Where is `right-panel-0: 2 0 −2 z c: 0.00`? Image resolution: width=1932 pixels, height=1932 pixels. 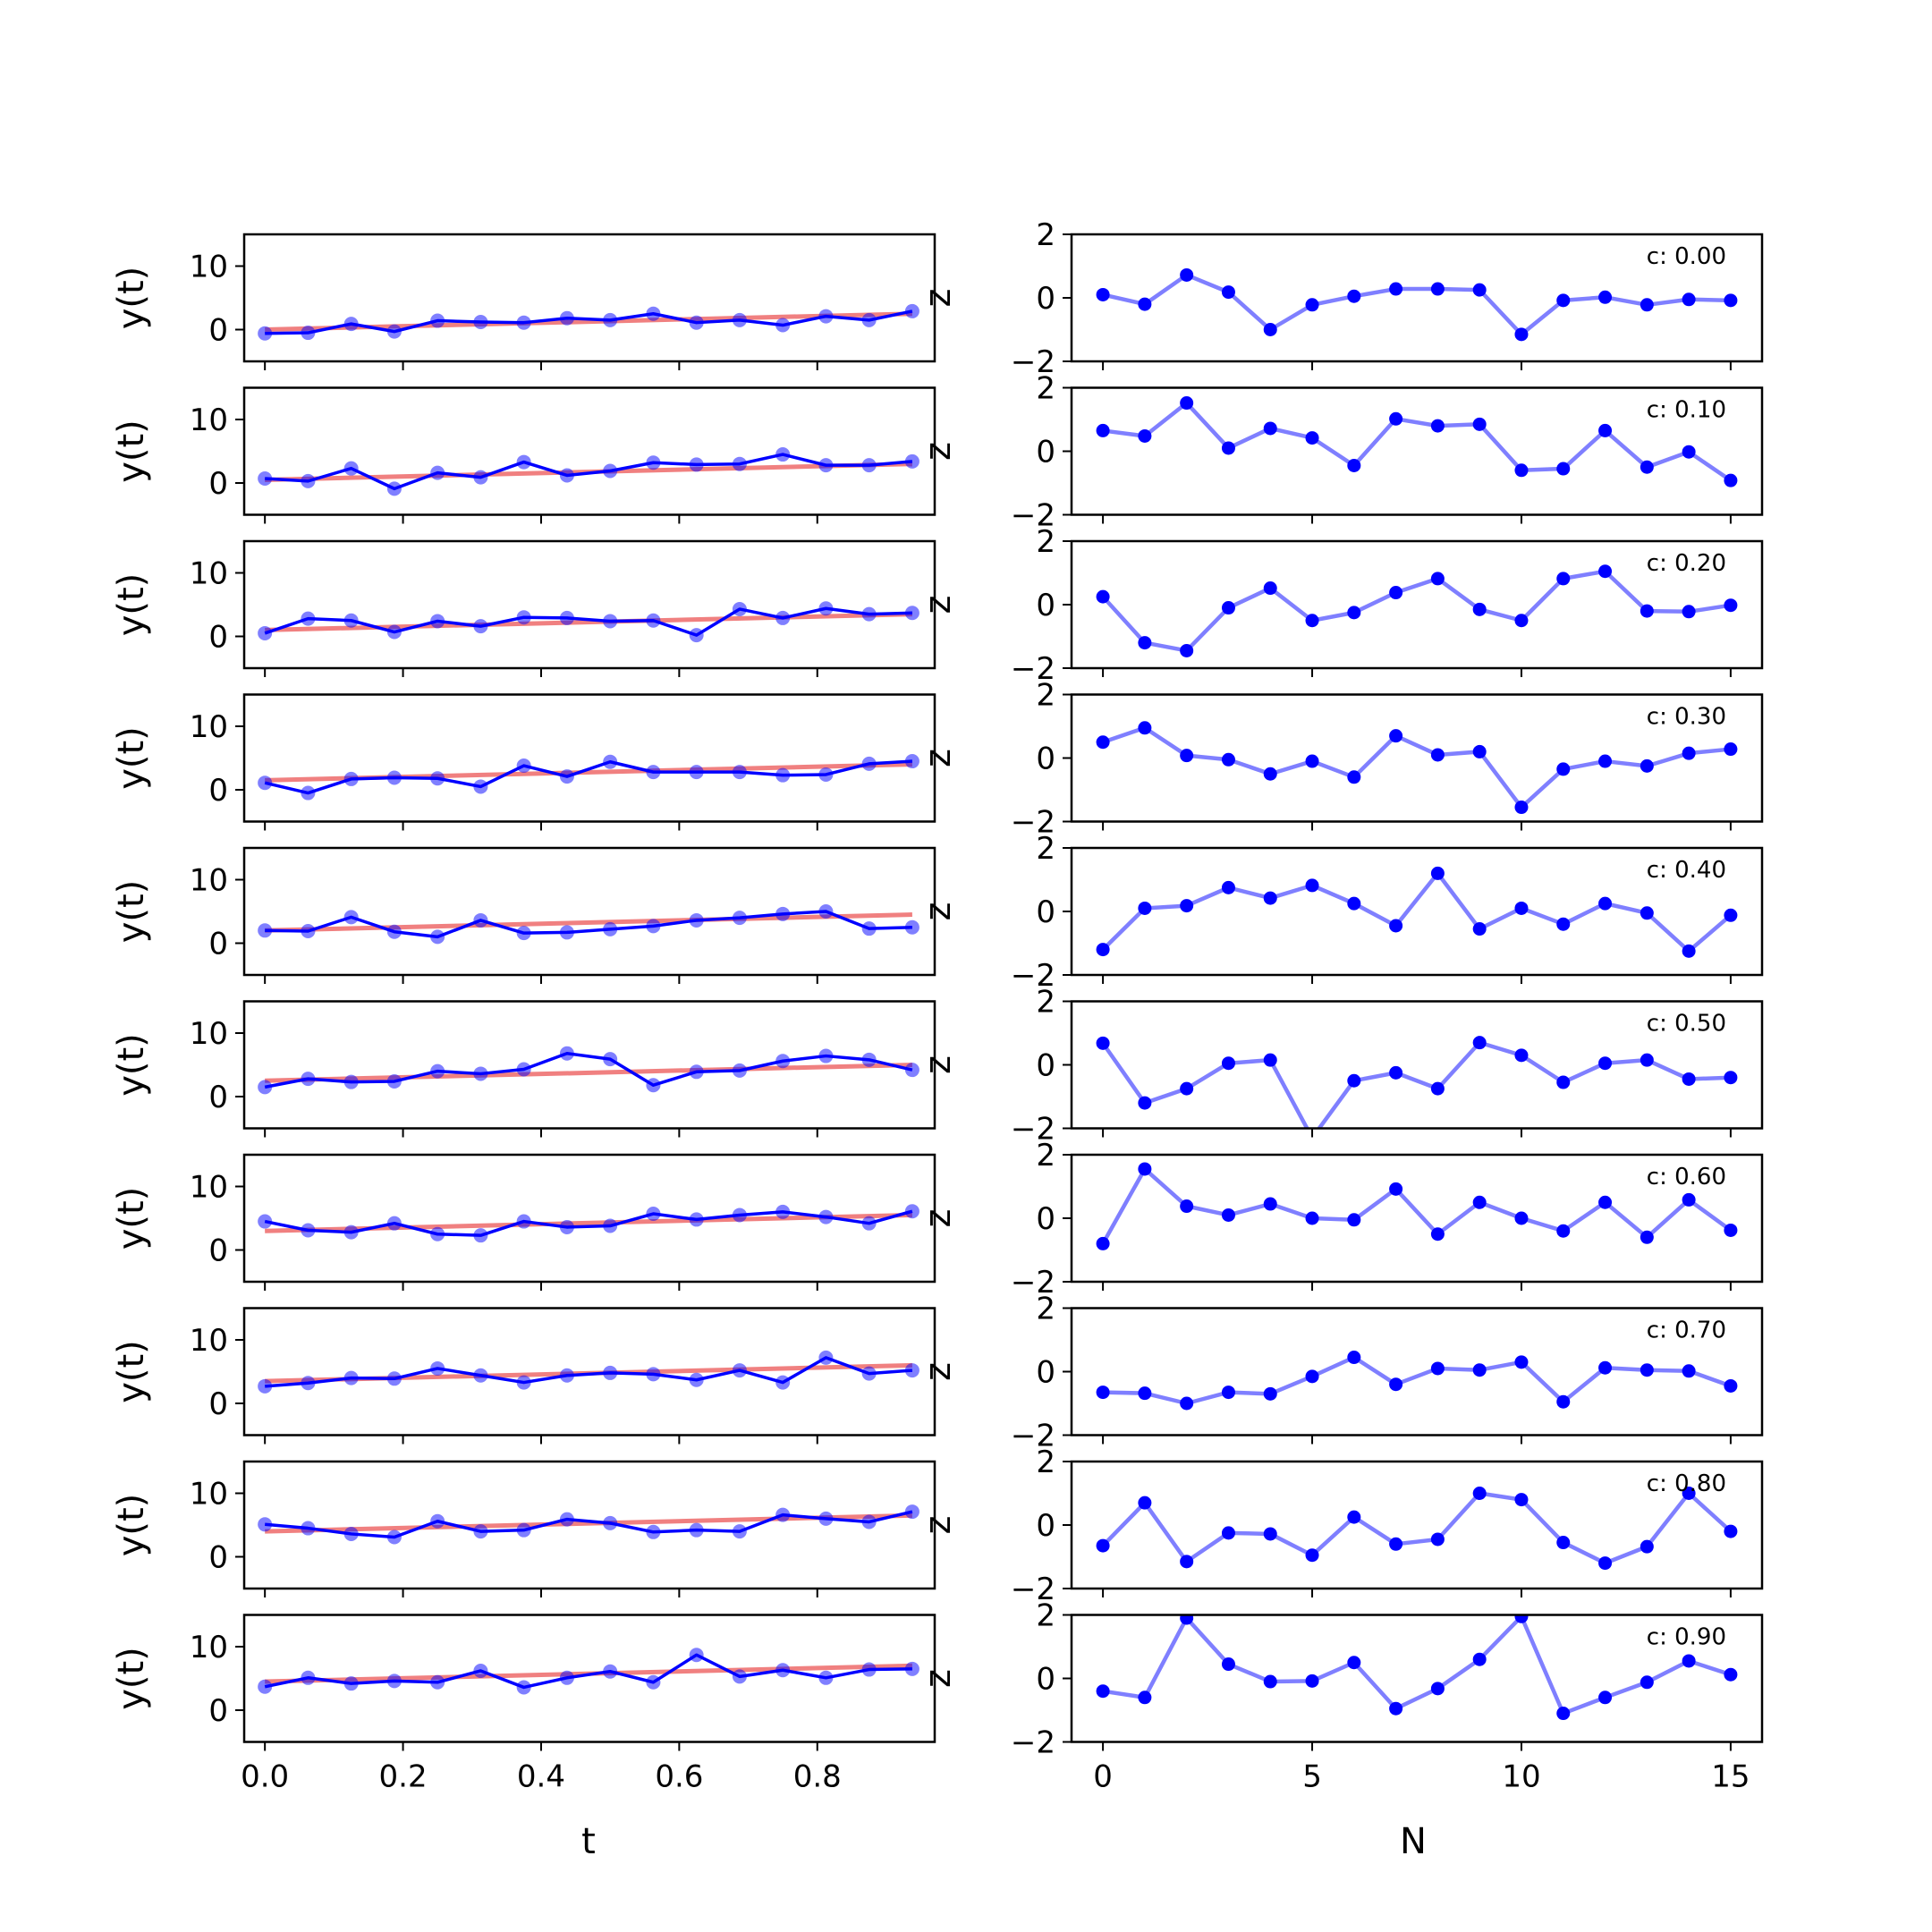
right-panel-0: 2 0 −2 z c: 0.00 is located at coordinates (1341, 298).